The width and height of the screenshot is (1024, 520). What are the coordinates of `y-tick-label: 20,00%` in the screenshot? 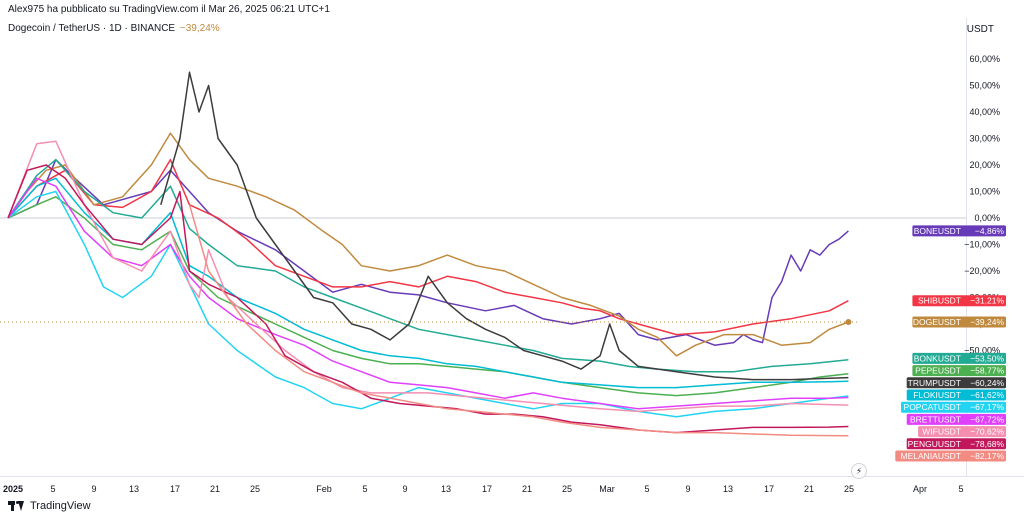 It's located at (984, 165).